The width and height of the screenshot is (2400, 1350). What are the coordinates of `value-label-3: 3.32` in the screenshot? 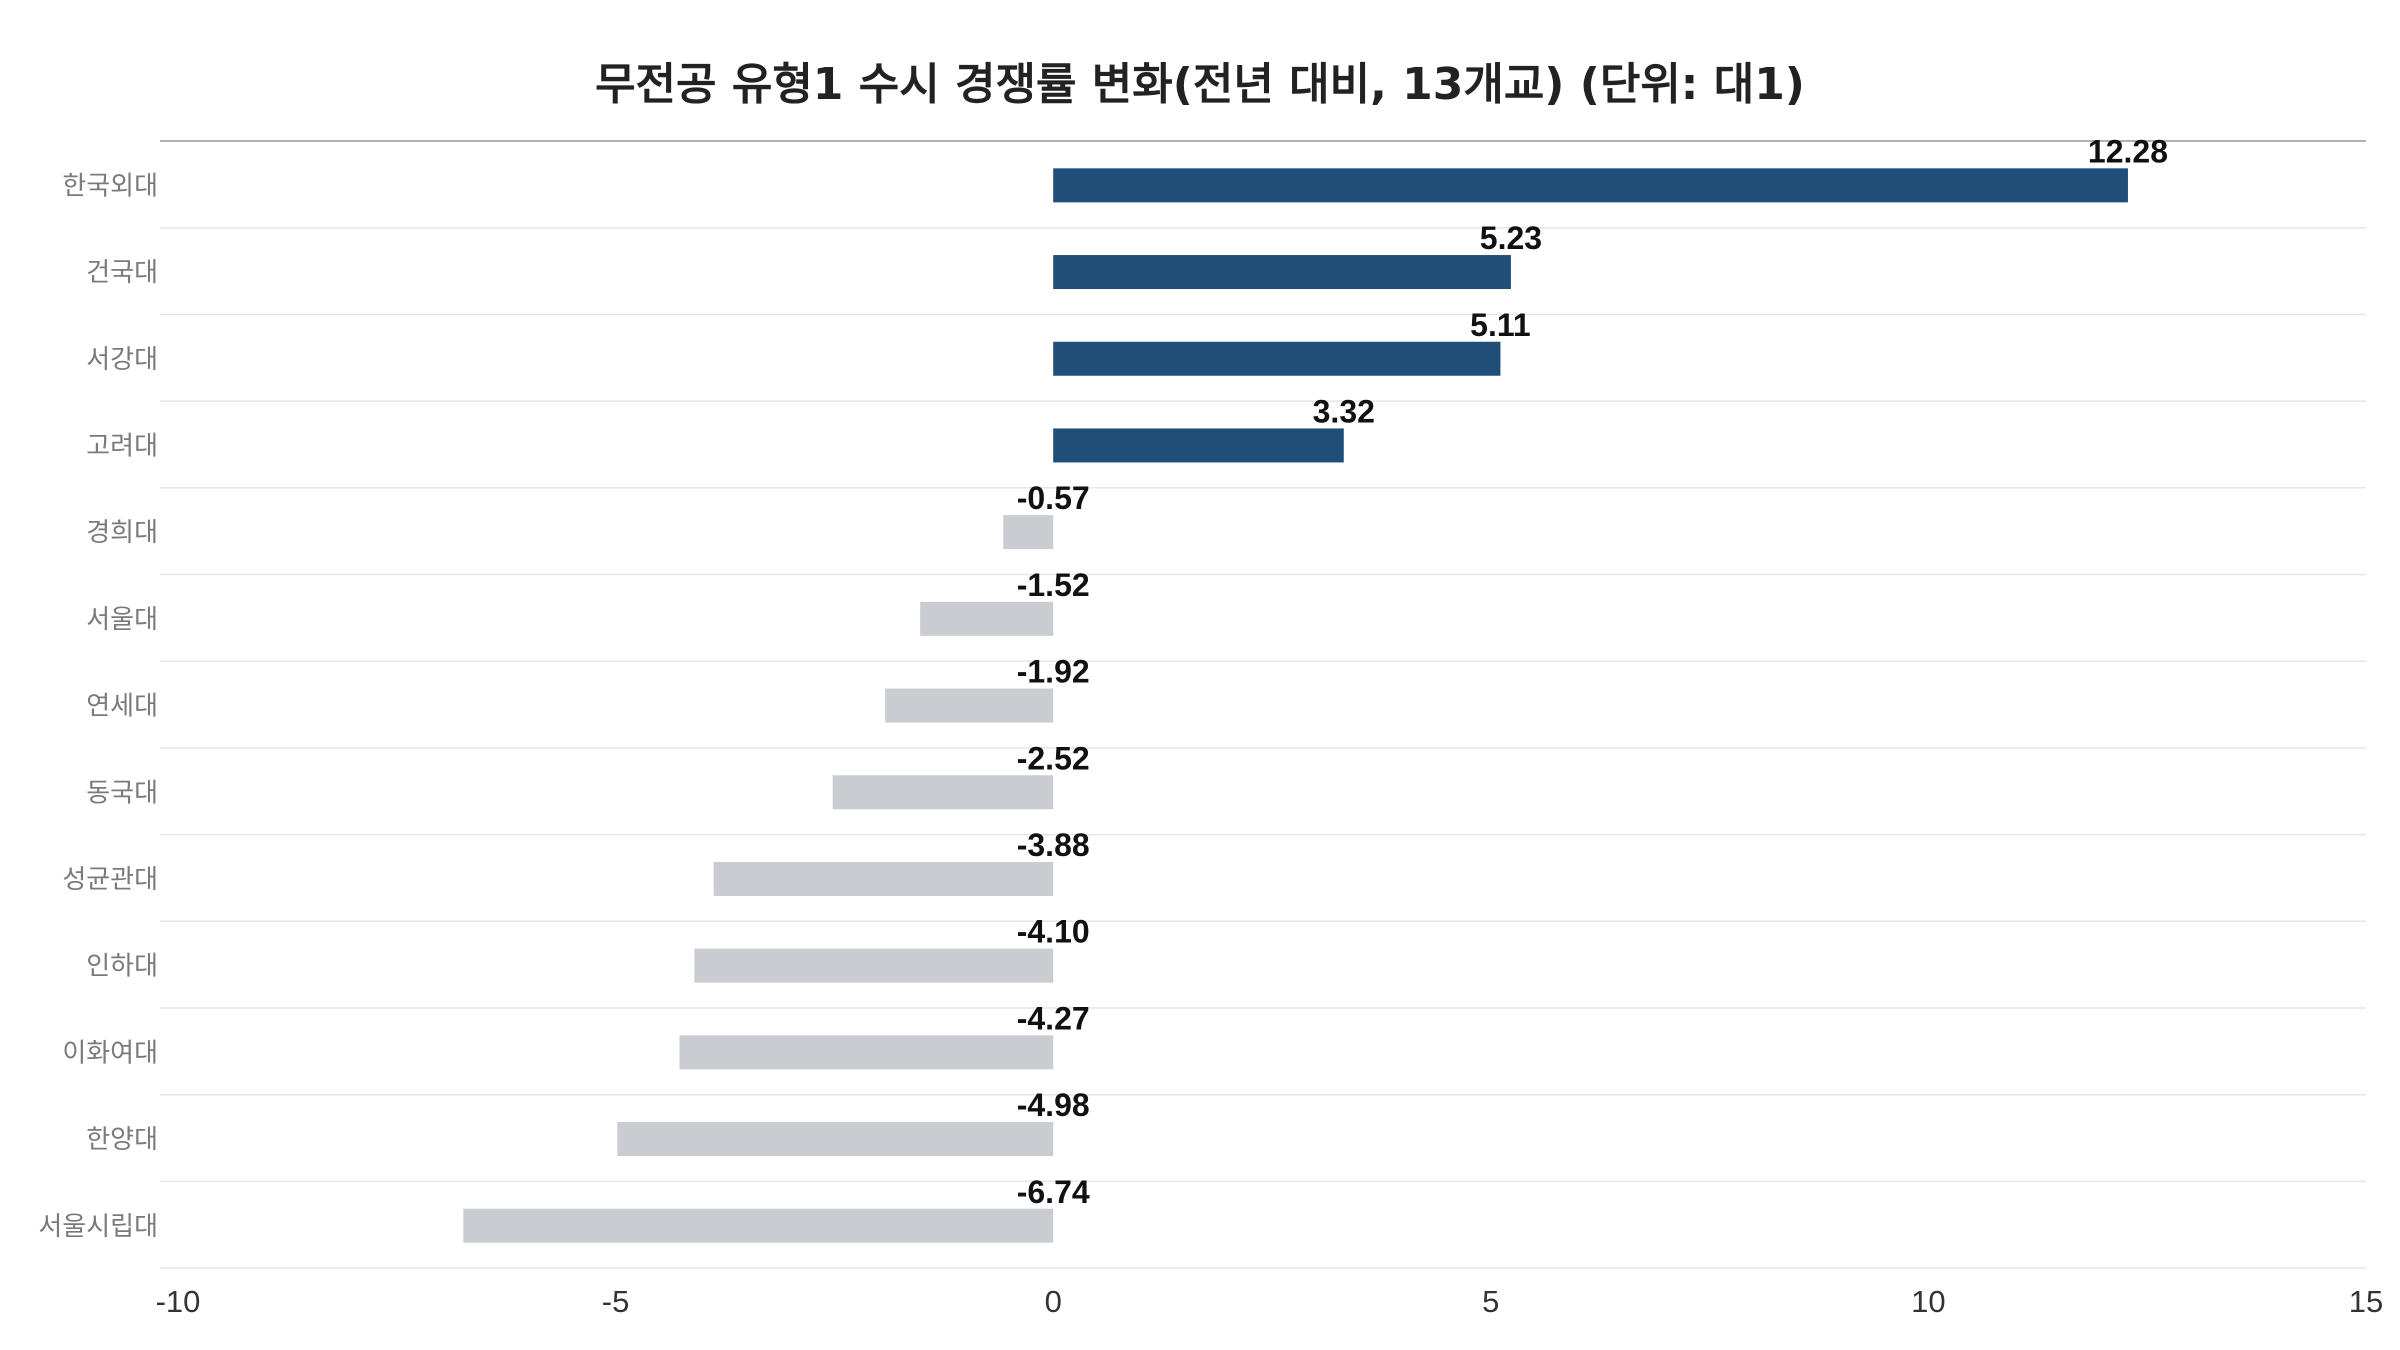 It's located at (1344, 411).